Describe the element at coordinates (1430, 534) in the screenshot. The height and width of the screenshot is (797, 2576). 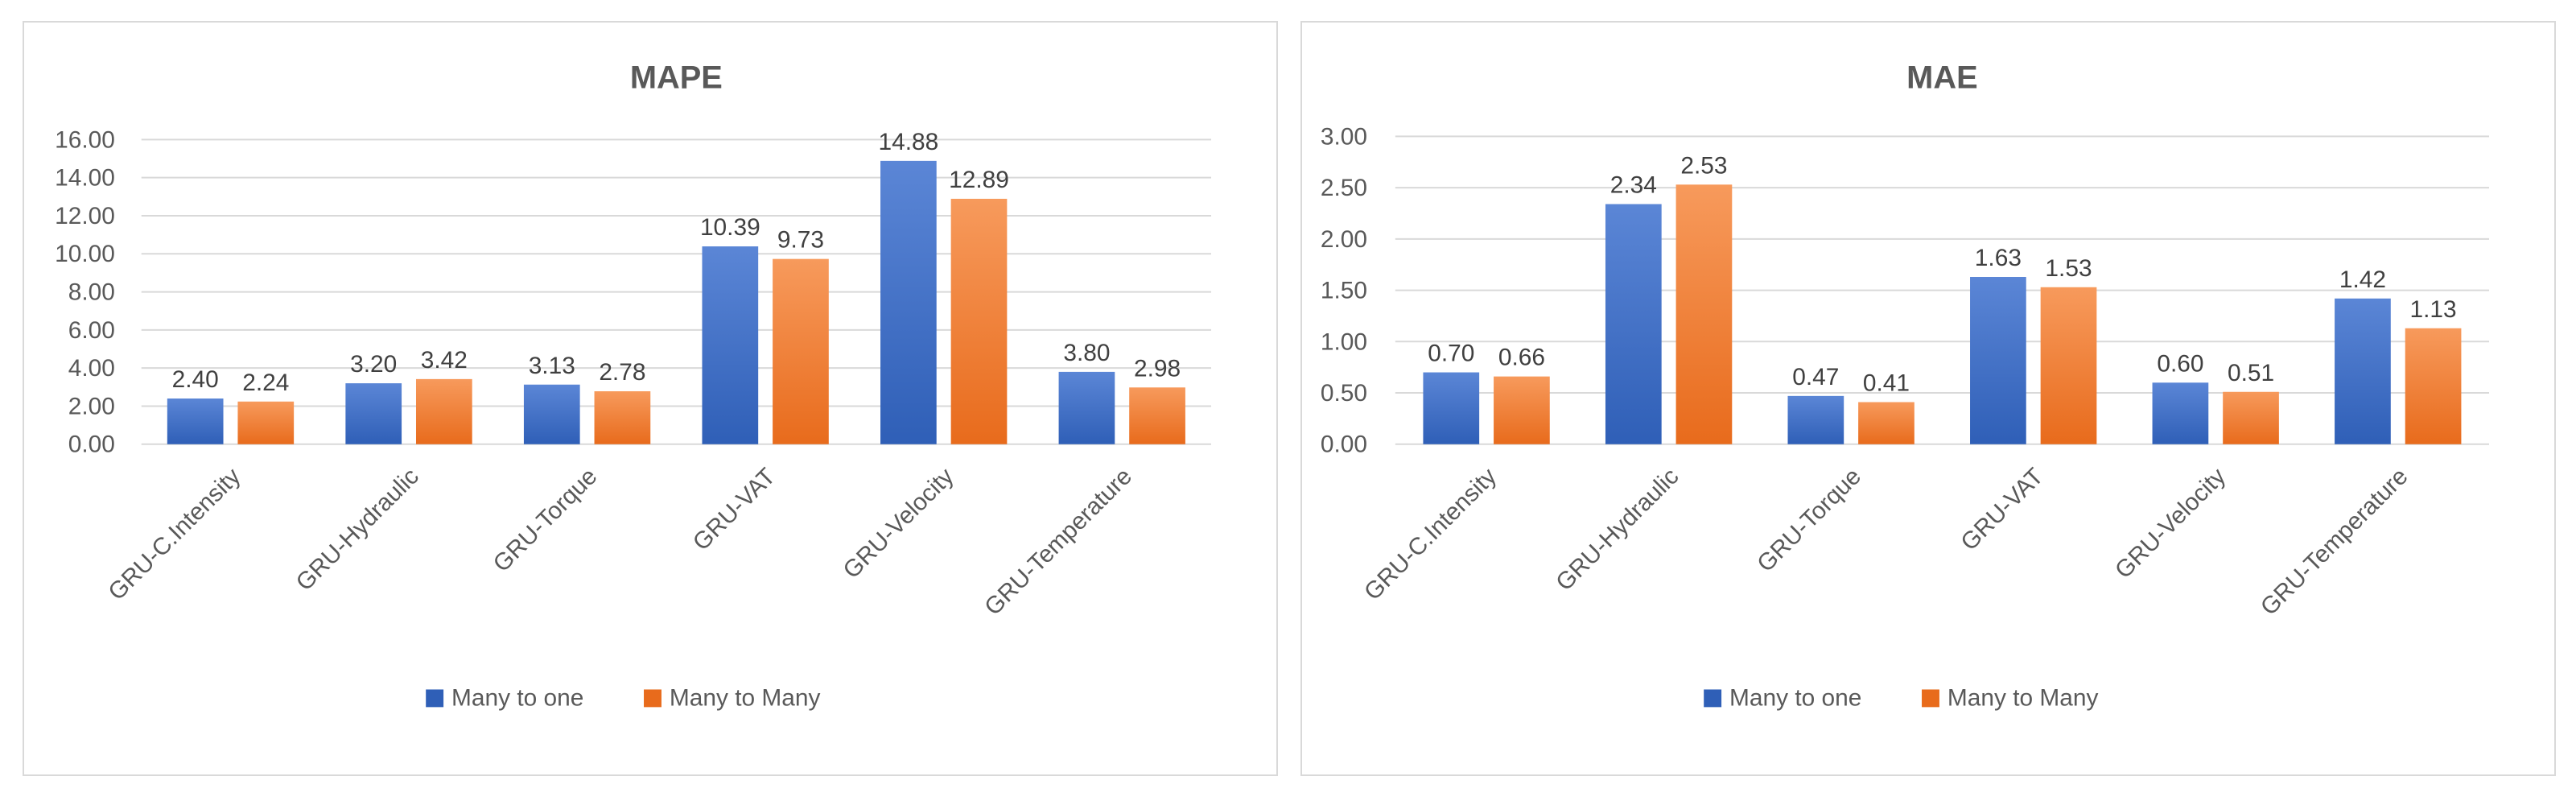
I see `mae-category-label: GRU-C.Intensity` at that location.